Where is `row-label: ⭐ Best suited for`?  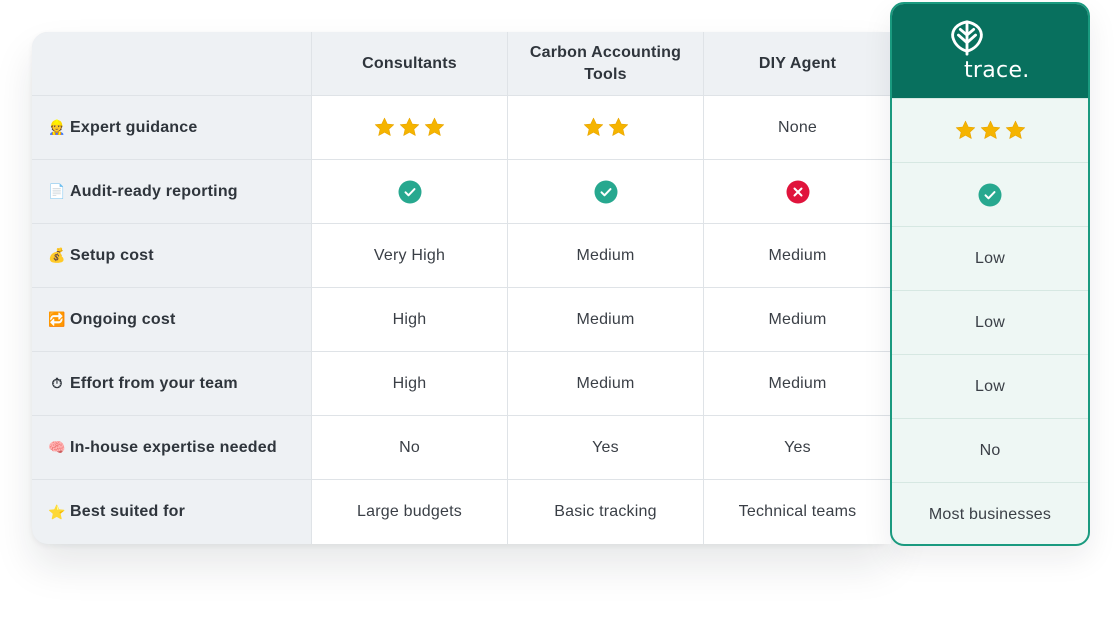
row-label: ⭐ Best suited for is located at coordinates (172, 512).